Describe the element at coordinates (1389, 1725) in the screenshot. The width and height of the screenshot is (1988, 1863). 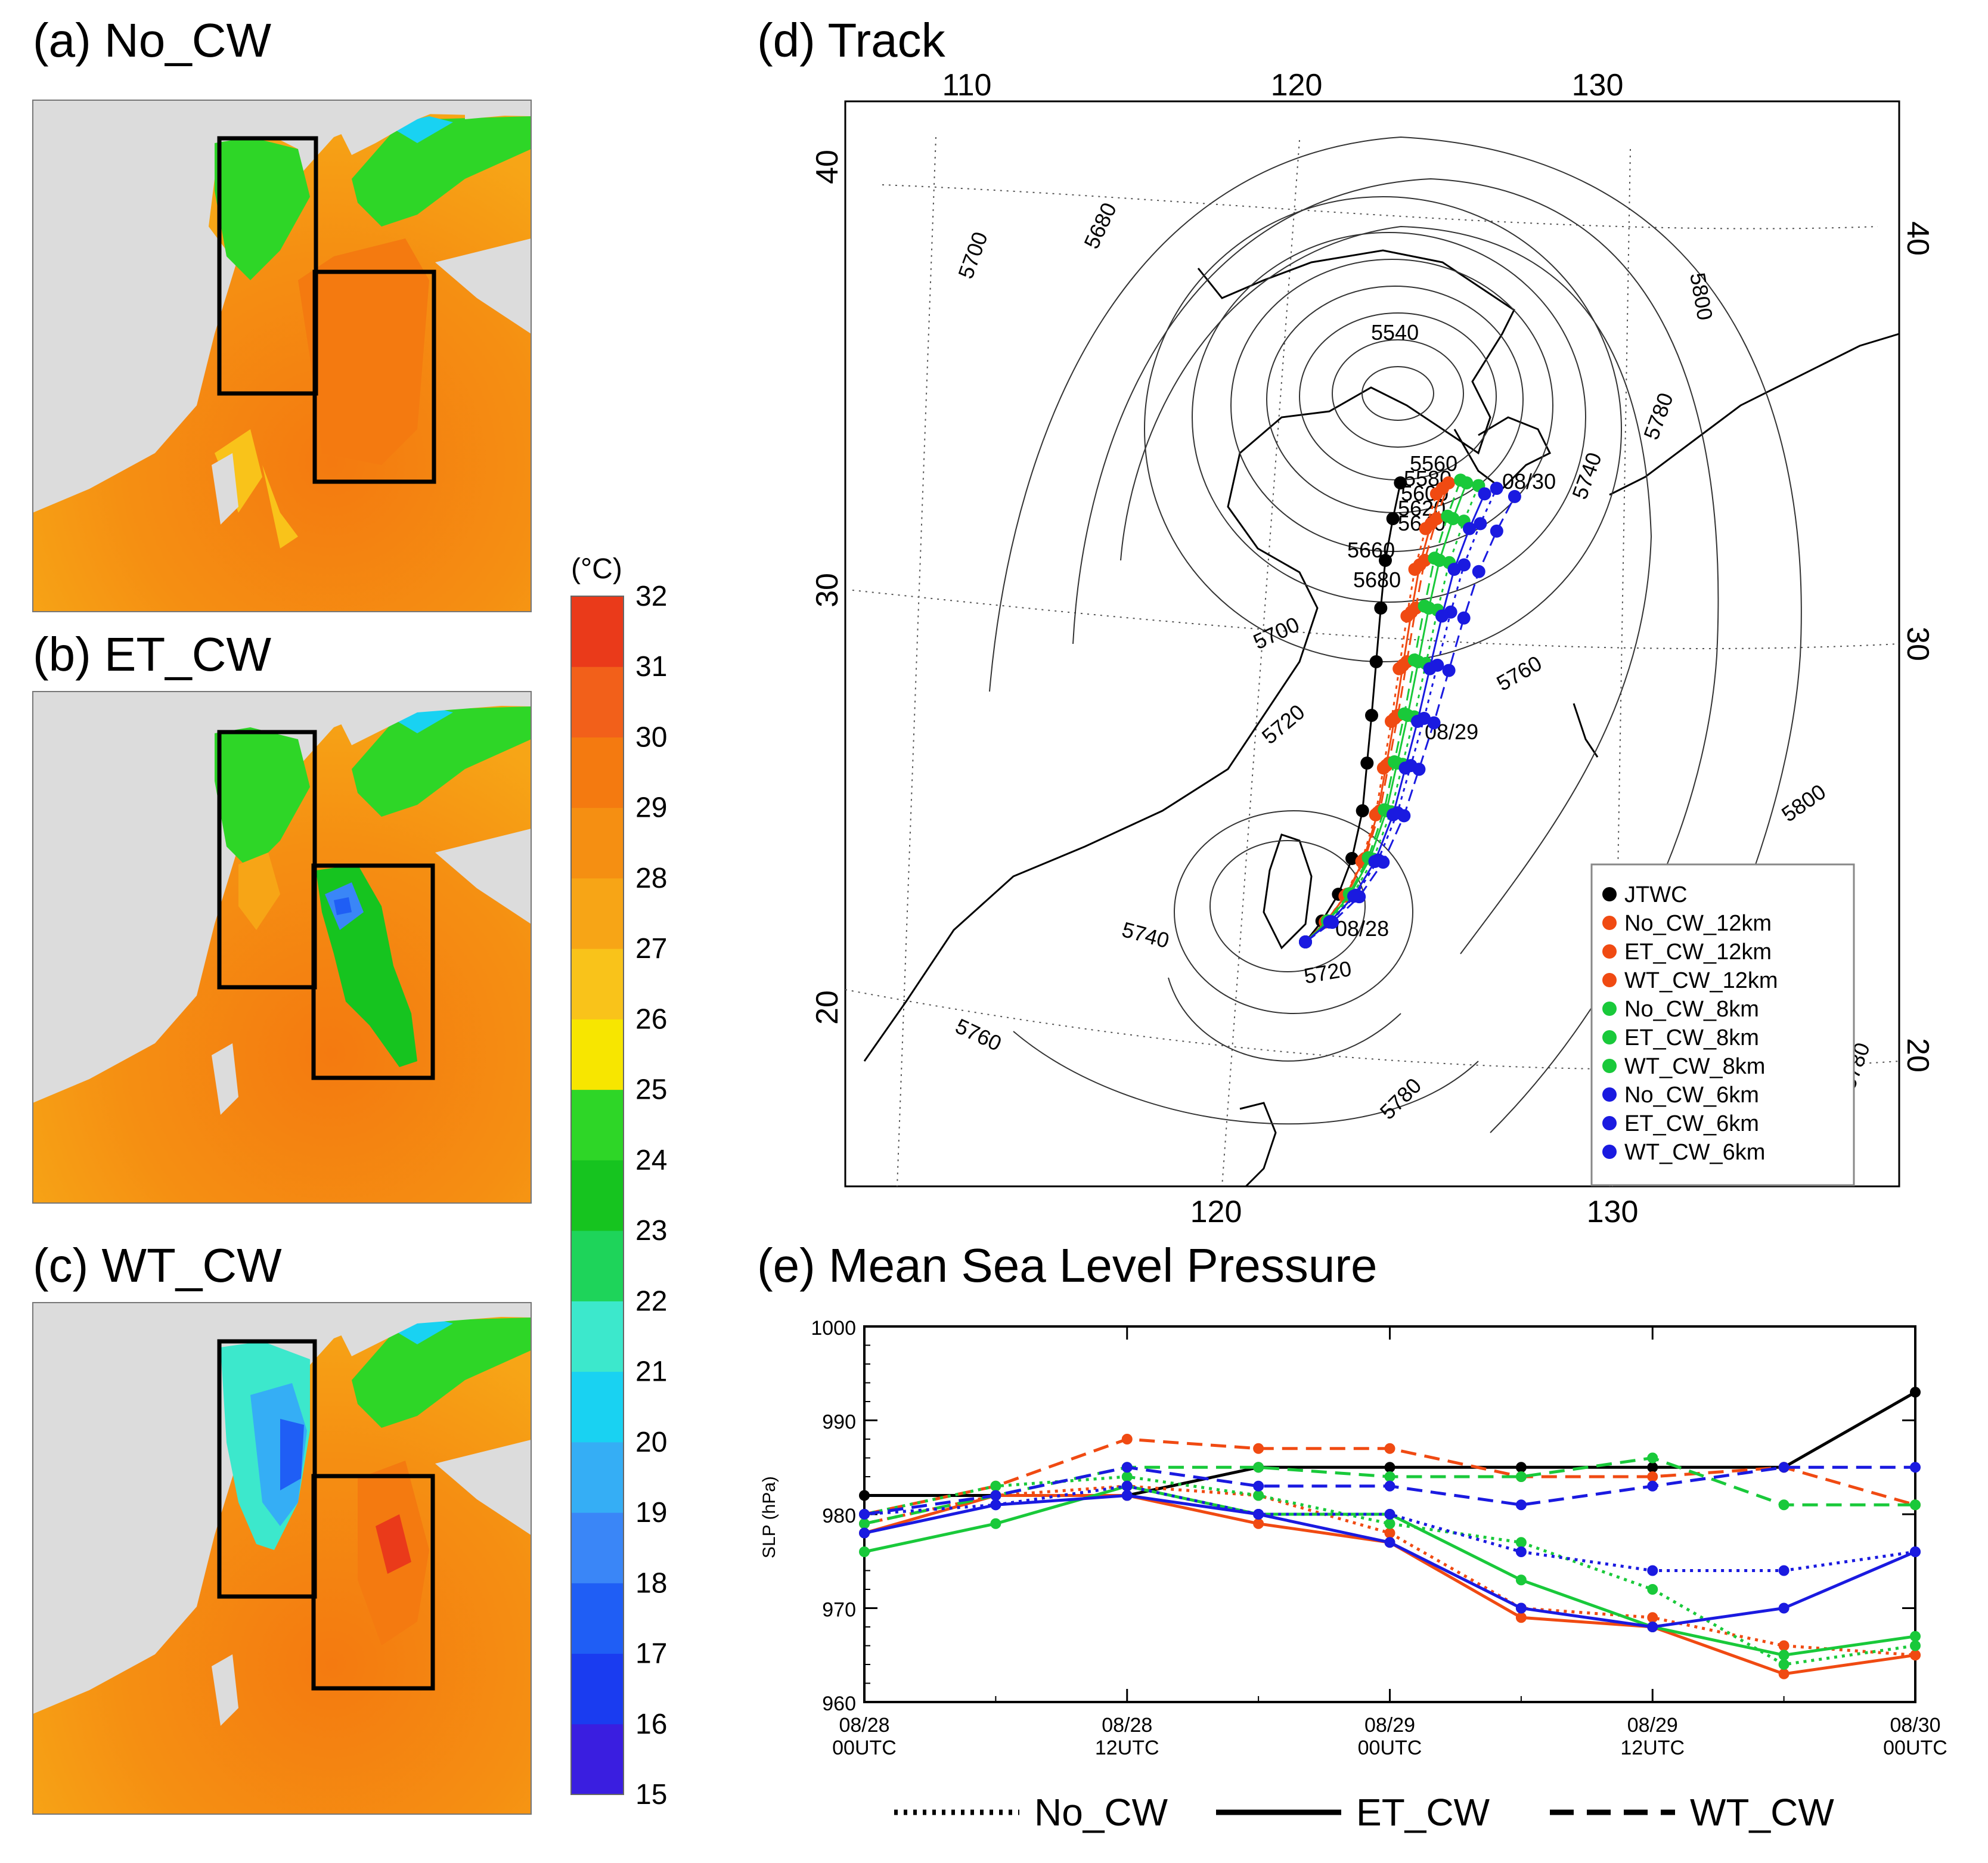
I see `x-tick-label: 08/29` at that location.